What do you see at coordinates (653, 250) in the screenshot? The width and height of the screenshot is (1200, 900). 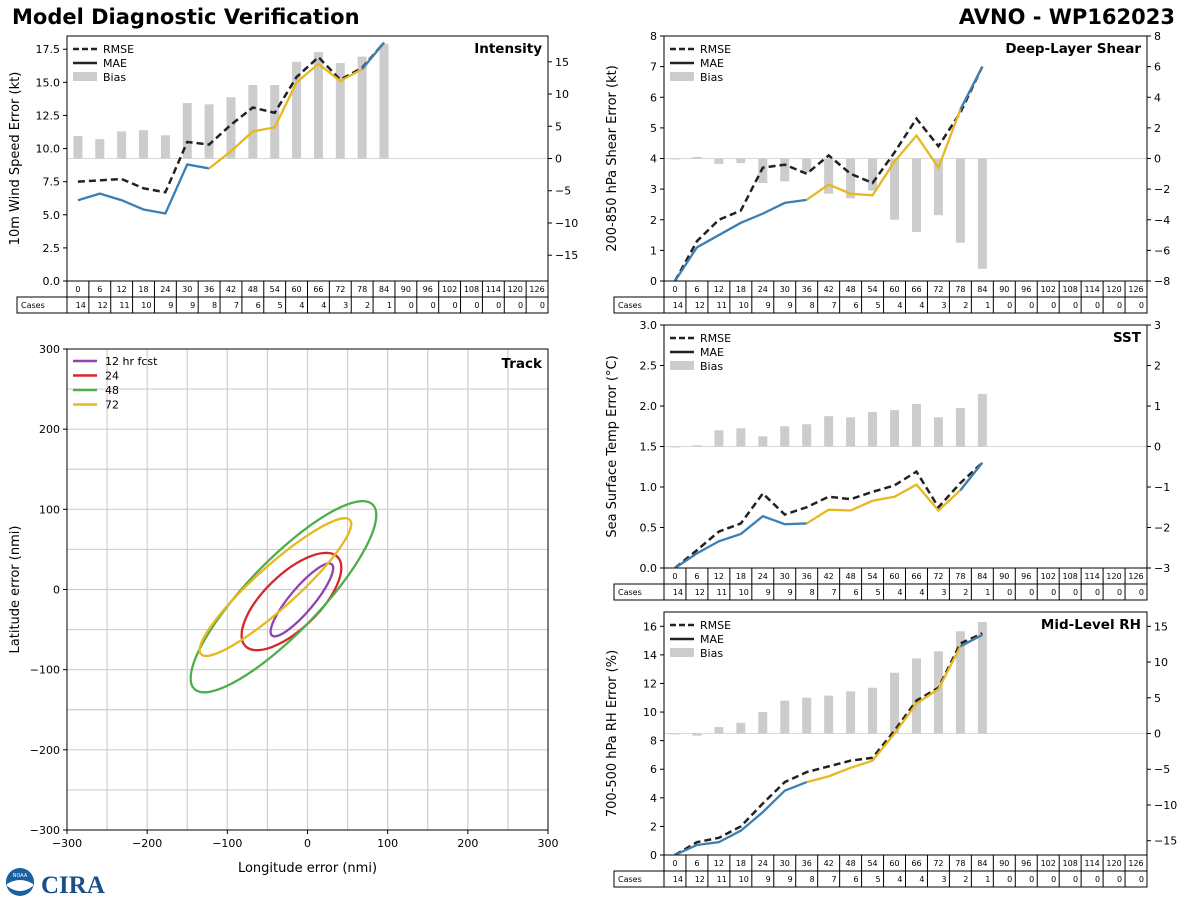 I see `shear-ytick-label: 1` at bounding box center [653, 250].